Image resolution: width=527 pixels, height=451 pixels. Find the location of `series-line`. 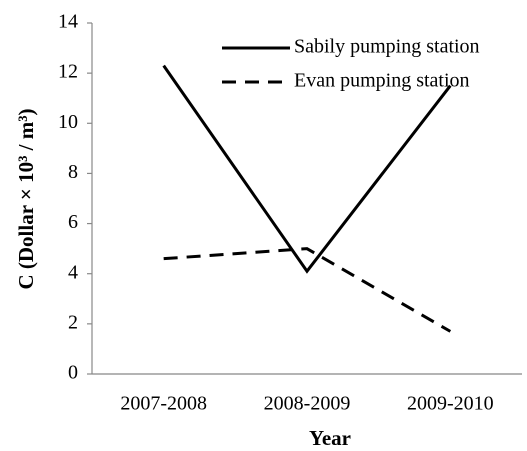

series-line is located at coordinates (307, 290).